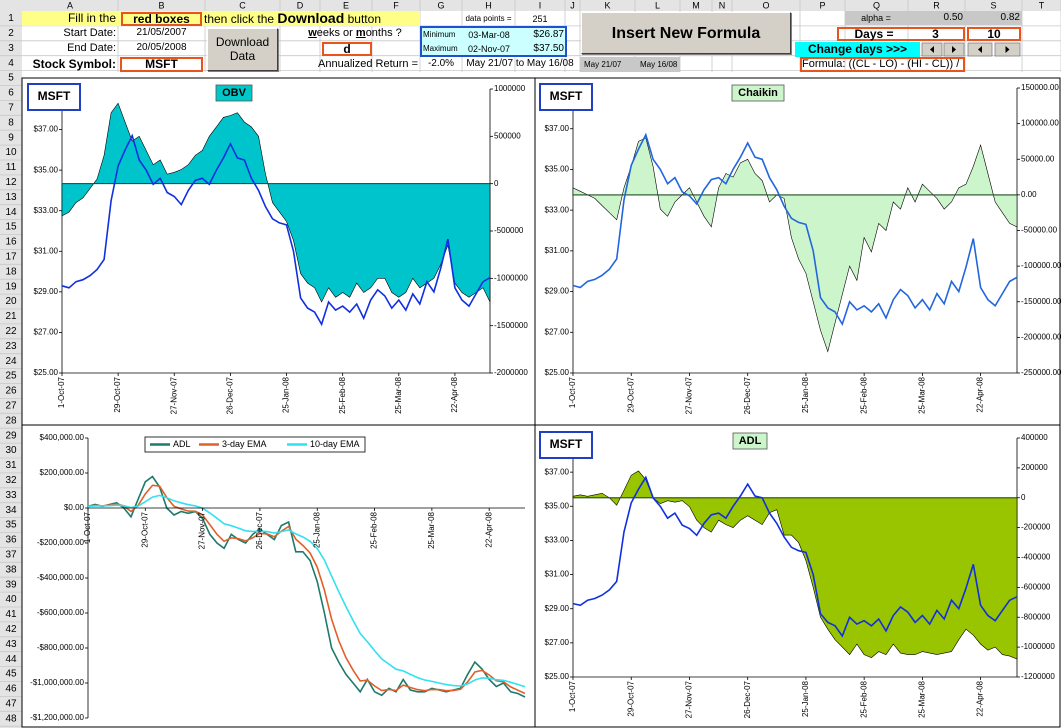 The image size is (1061, 728). What do you see at coordinates (11, 555) in the screenshot?
I see `row-header: 37` at bounding box center [11, 555].